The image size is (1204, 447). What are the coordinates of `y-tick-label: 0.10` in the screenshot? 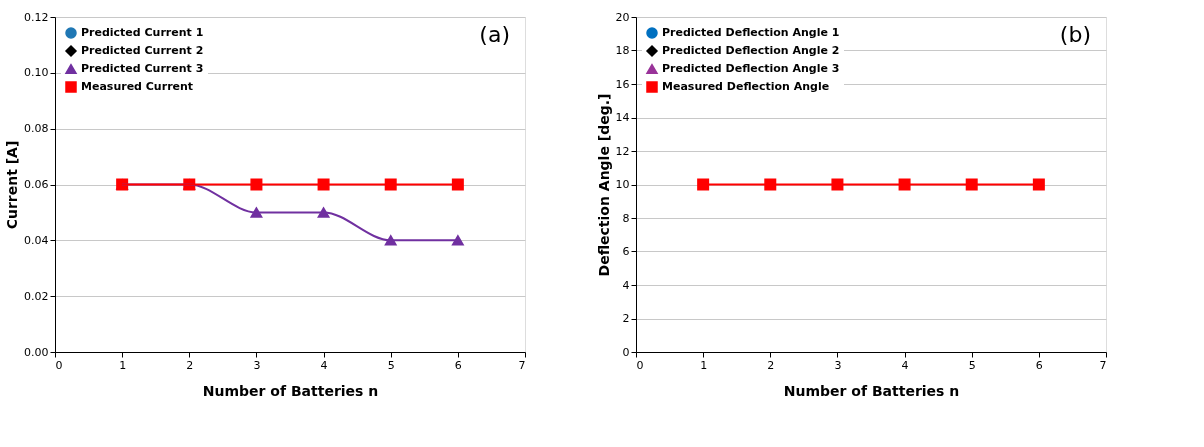 It's located at (36, 73).